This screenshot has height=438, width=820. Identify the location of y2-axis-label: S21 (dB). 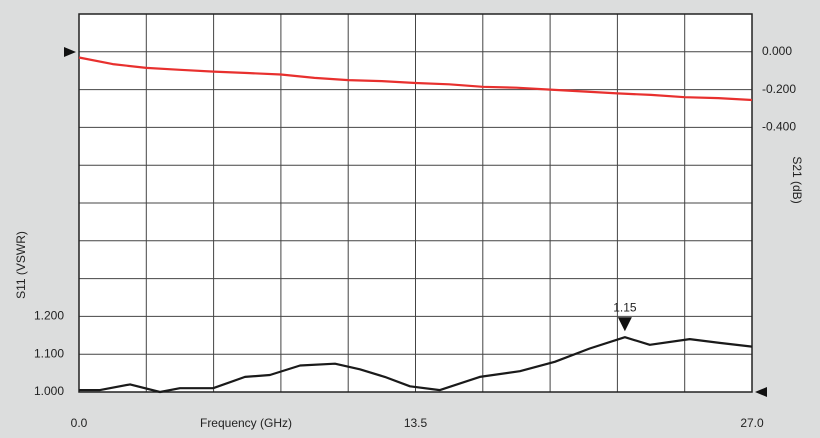
(797, 179).